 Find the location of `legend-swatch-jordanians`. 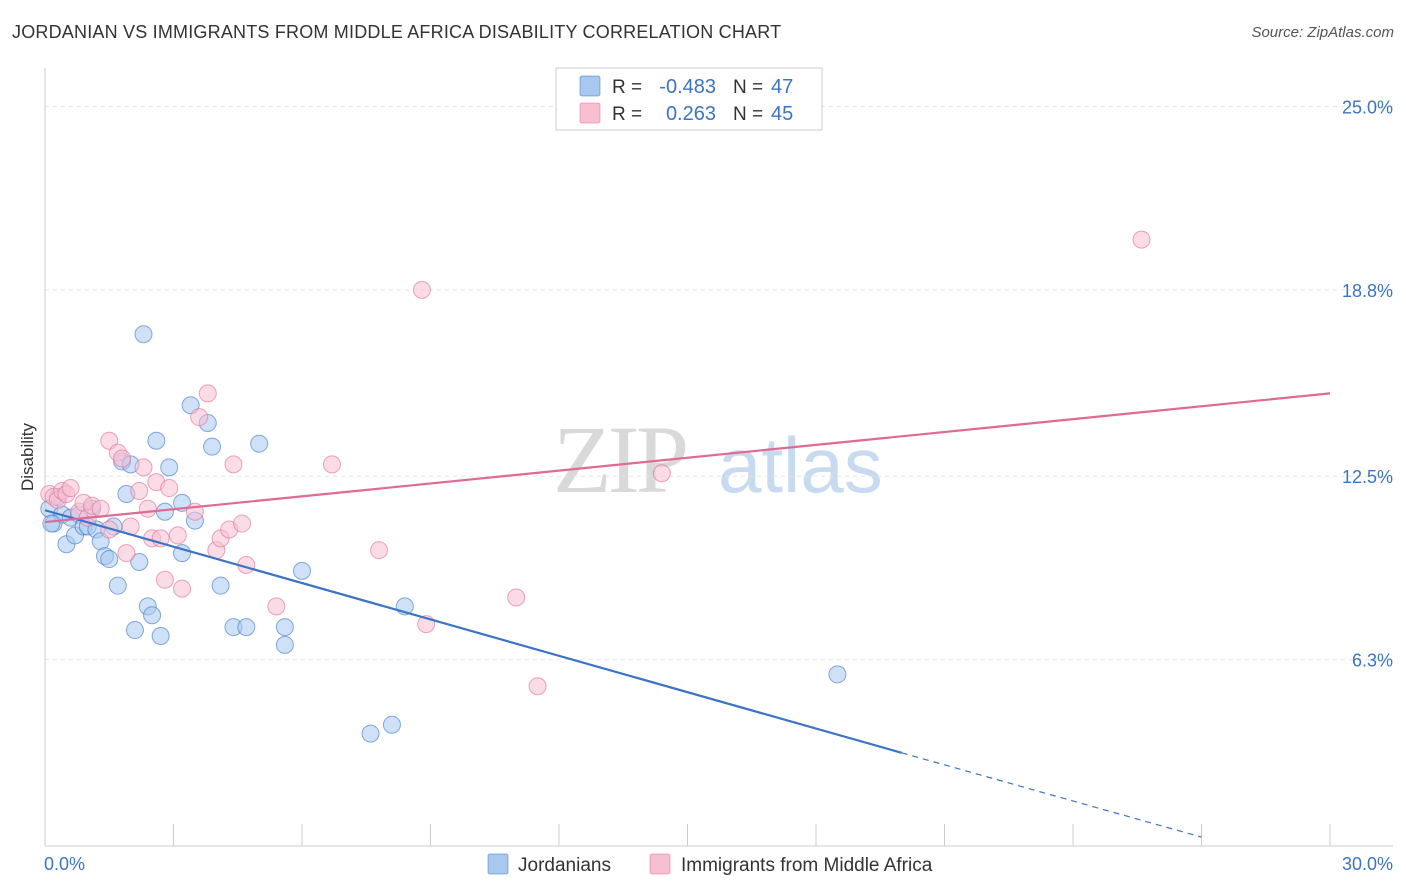

legend-swatch-jordanians is located at coordinates (590, 86).